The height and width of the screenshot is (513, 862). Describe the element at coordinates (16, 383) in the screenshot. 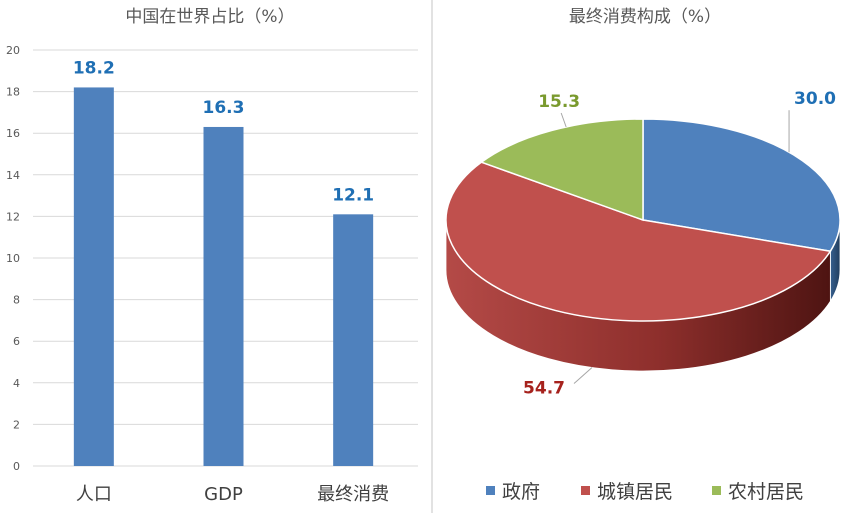

I see `bar-y-tick-label: 4` at that location.